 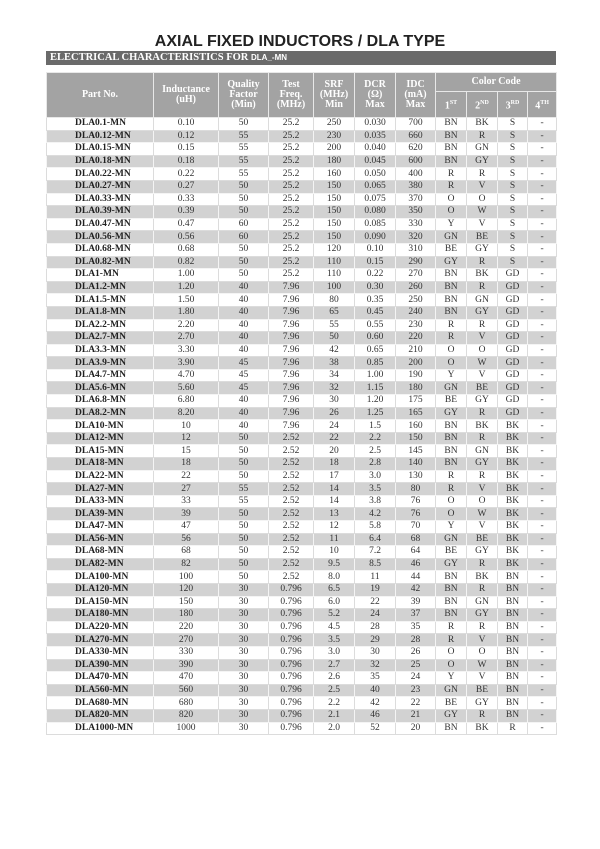 What do you see at coordinates (415, 564) in the screenshot?
I see `cell-idc: 46` at bounding box center [415, 564].